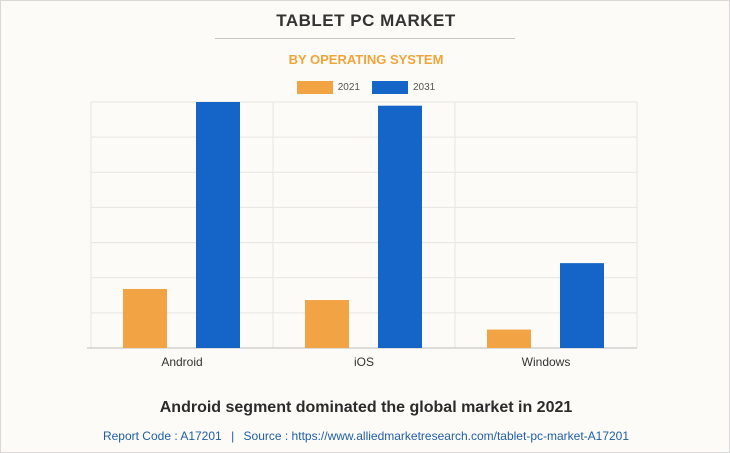 This screenshot has width=730, height=453. Describe the element at coordinates (400, 226) in the screenshot. I see `bar-2031-ios` at that location.